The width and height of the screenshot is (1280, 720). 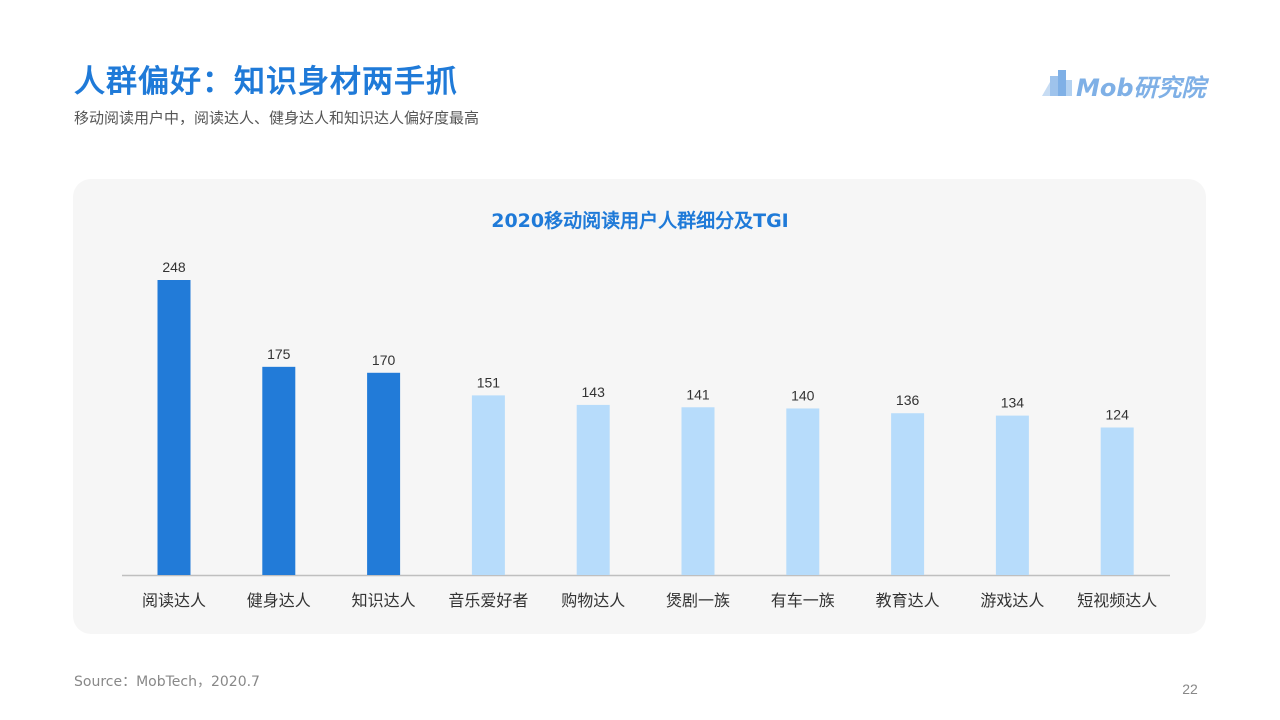 What do you see at coordinates (1012, 600) in the screenshot?
I see `x-tick-label: 游戏达人` at bounding box center [1012, 600].